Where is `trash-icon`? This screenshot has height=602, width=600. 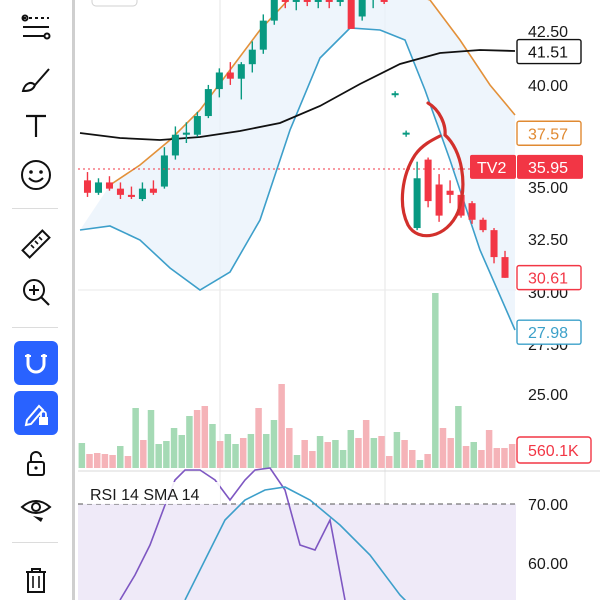 trash-icon is located at coordinates (36, 580).